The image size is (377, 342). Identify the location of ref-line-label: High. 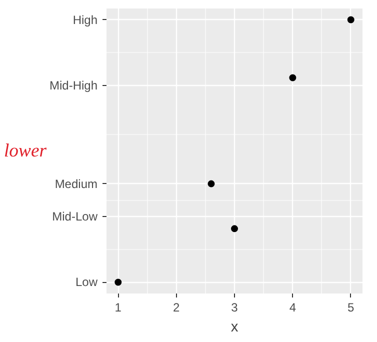
(85, 19).